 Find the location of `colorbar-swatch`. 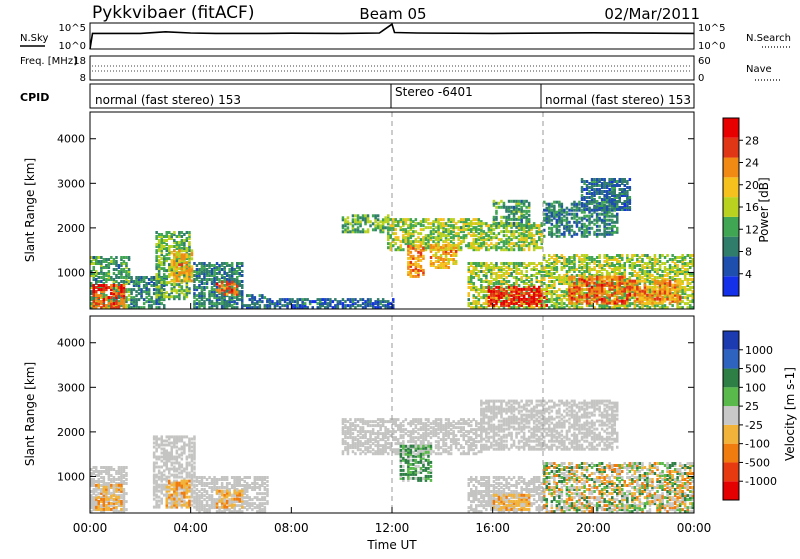

colorbar-swatch is located at coordinates (731, 187).